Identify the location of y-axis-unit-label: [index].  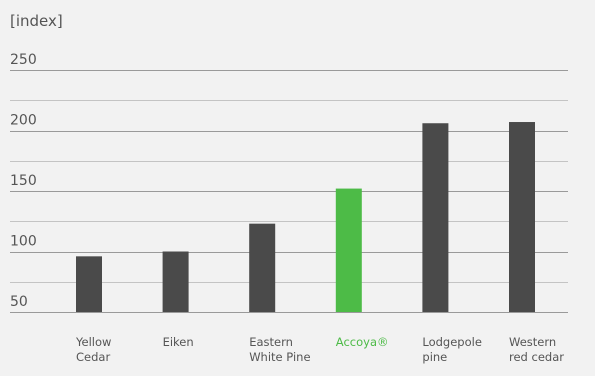
(36, 21).